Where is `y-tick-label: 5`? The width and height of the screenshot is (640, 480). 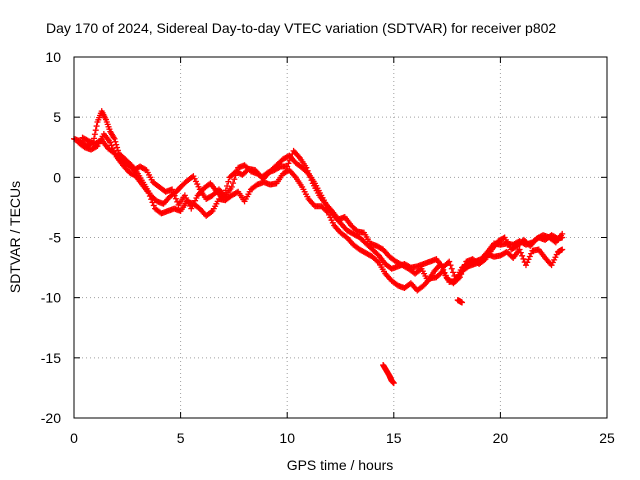
y-tick-label: 5 is located at coordinates (57, 117).